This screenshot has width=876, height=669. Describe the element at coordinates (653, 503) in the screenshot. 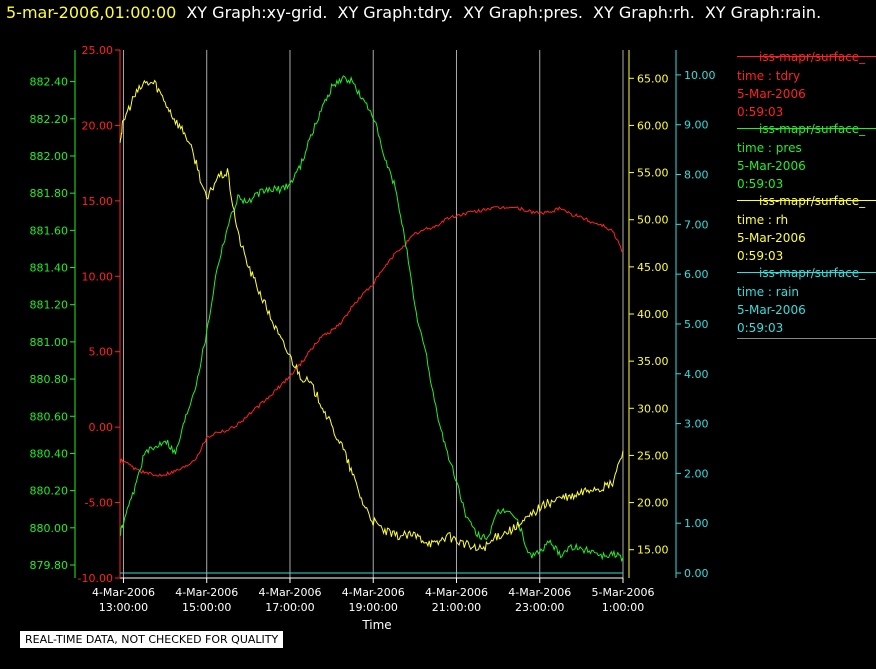

I see `rh-tick-label-1: 20.00` at that location.